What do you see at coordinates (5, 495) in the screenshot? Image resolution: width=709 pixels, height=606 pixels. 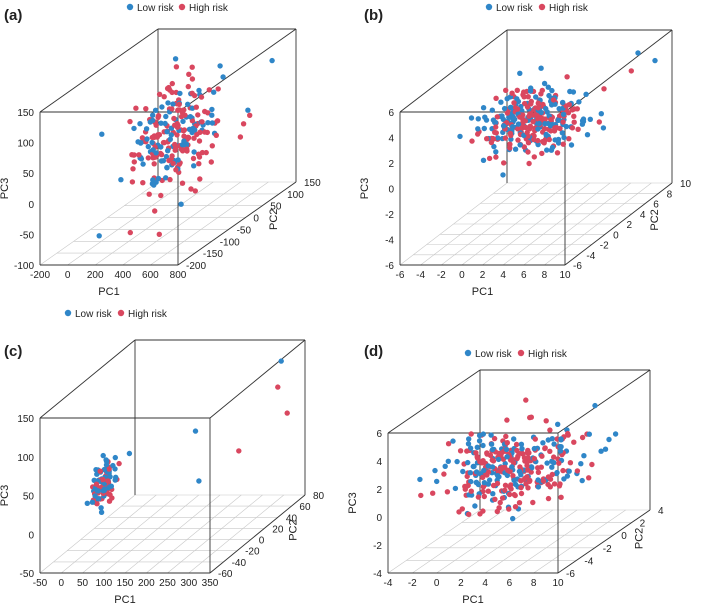 I see `y-axis-title-c: PC3` at bounding box center [5, 495].